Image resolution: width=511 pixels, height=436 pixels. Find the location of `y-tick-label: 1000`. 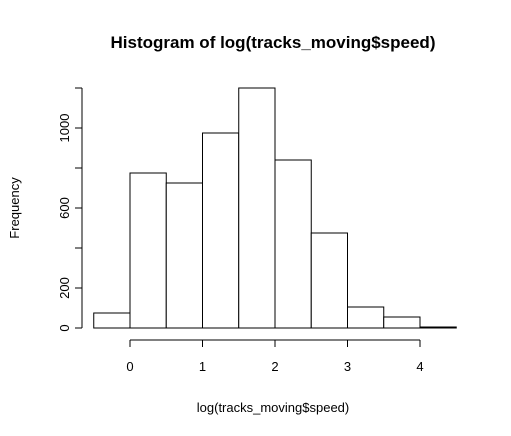

y-tick-label: 1000 is located at coordinates (64, 128).